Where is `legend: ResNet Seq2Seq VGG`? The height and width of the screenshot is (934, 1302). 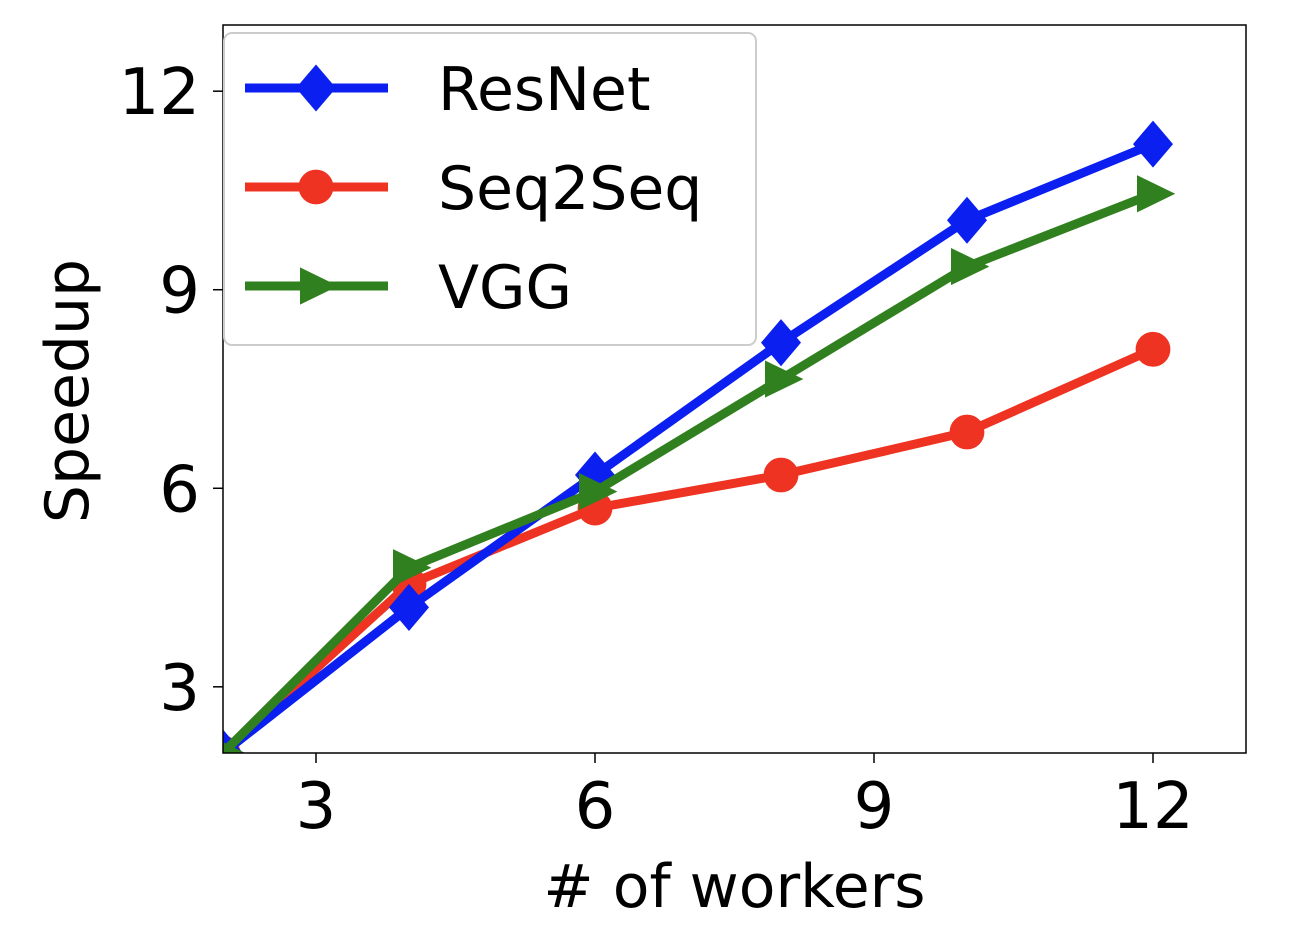
legend: ResNet Seq2Seq VGG is located at coordinates (490, 189).